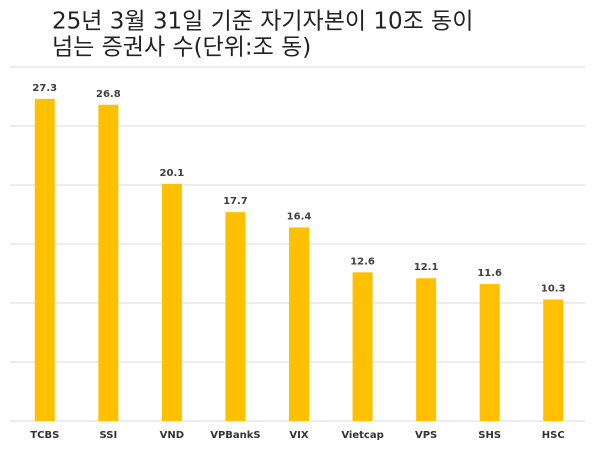 The image size is (600, 449). I want to click on x-tick-label: SSI, so click(108, 435).